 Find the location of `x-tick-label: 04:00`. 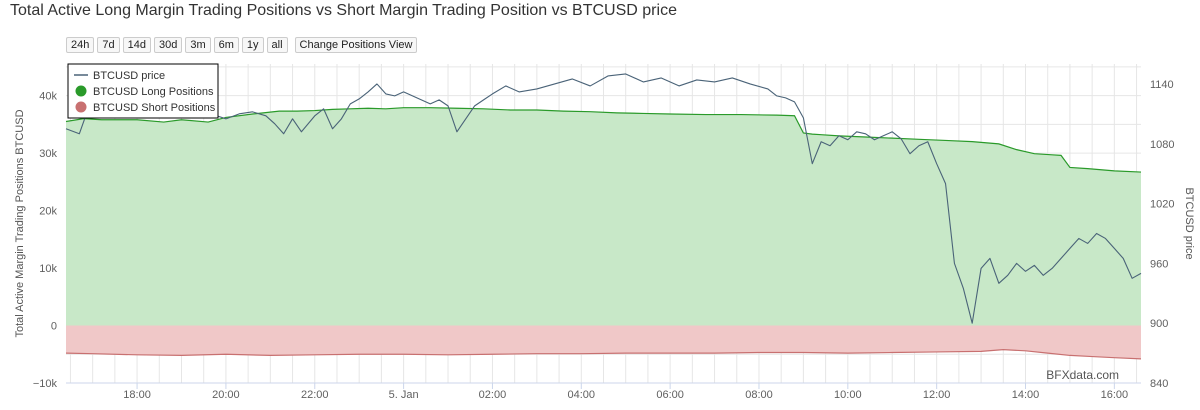

x-tick-label: 04:00 is located at coordinates (582, 395).